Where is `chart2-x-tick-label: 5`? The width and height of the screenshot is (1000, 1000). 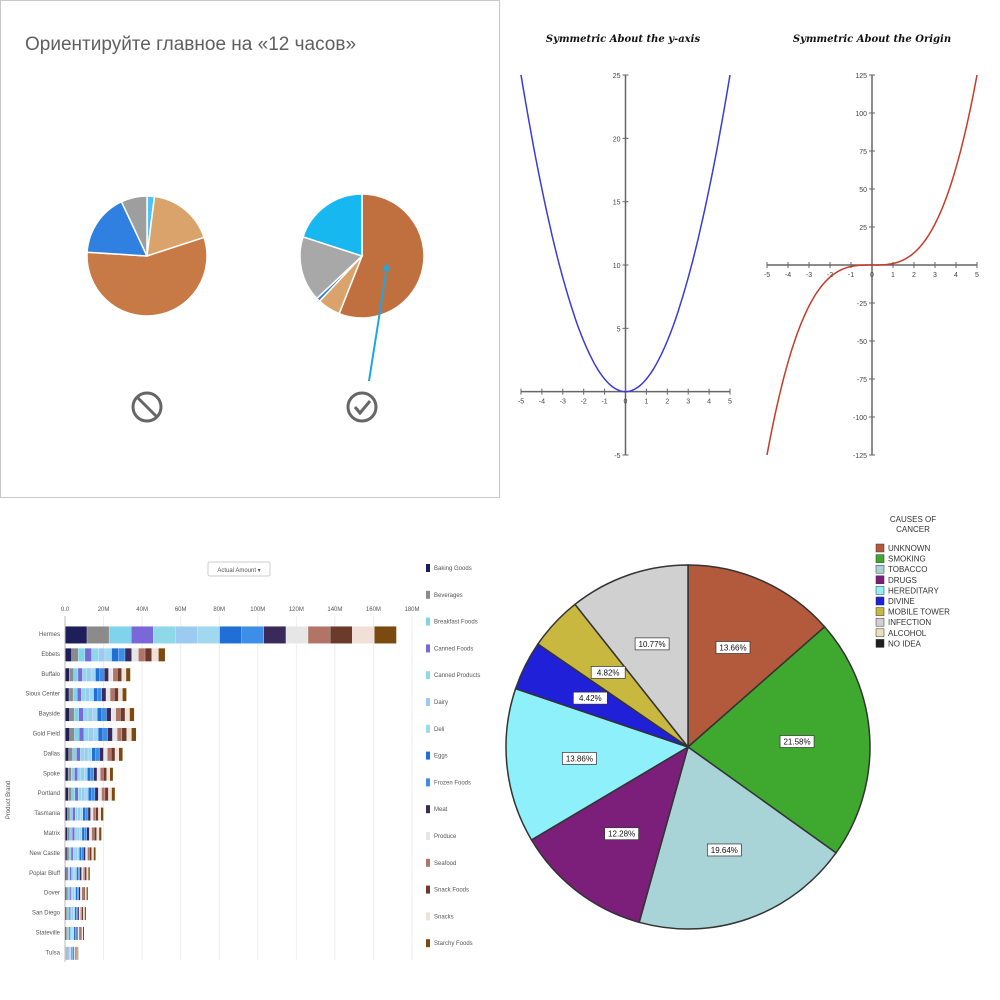
chart2-x-tick-label: 5 is located at coordinates (977, 275).